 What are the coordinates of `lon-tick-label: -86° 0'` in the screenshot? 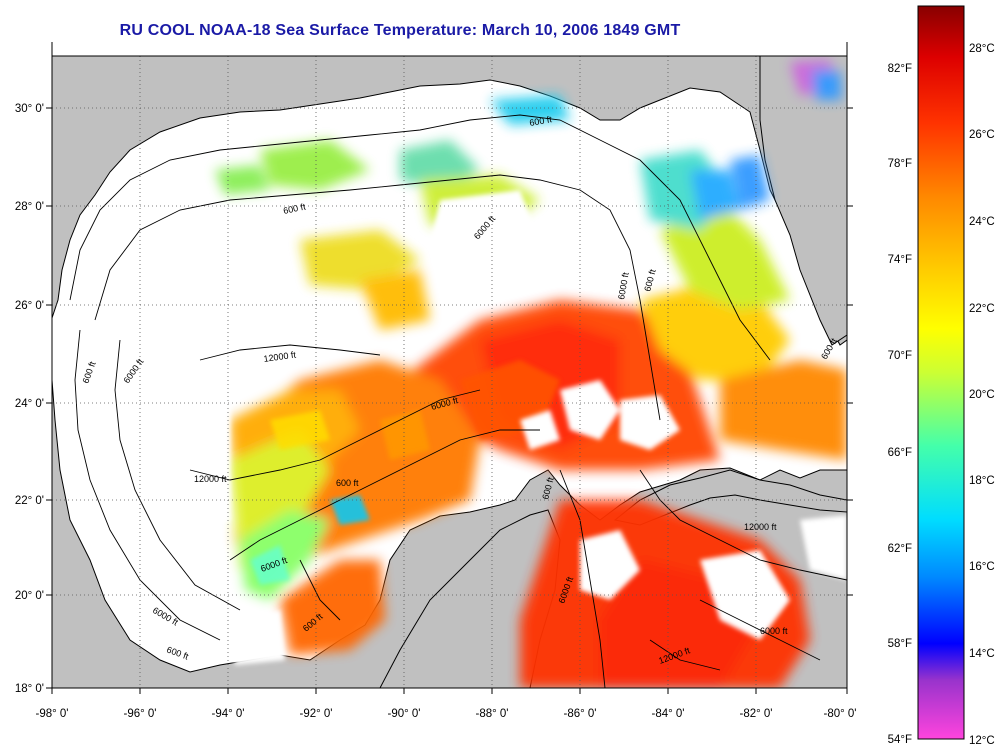 It's located at (579, 714).